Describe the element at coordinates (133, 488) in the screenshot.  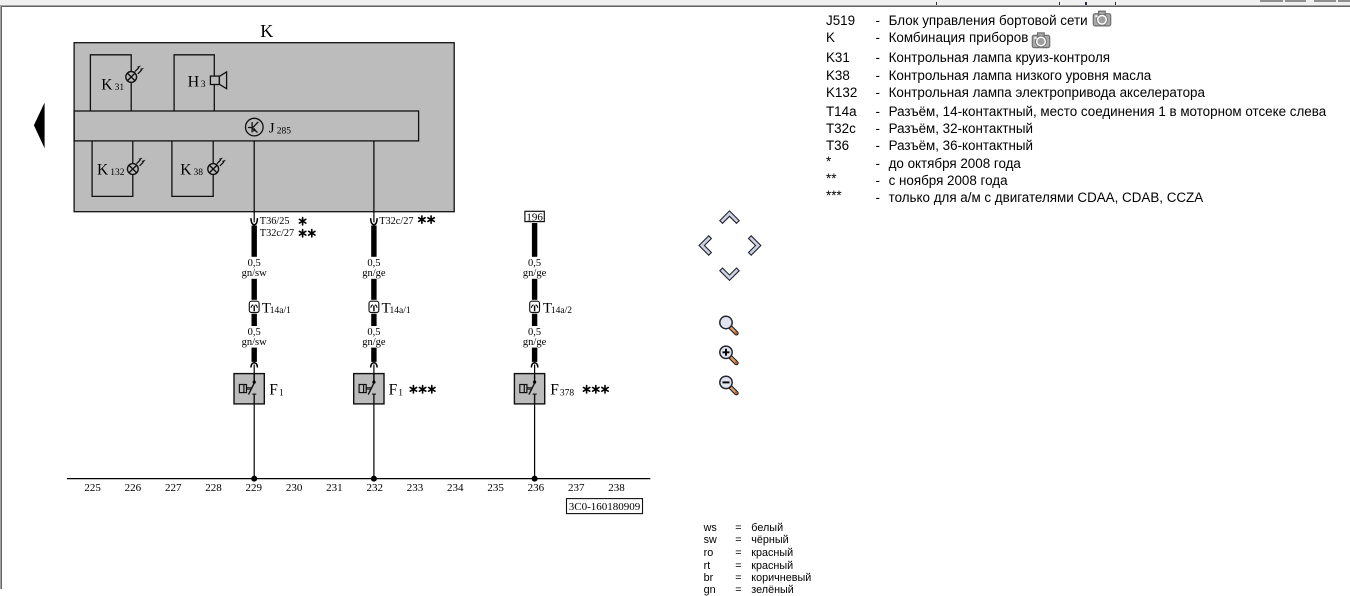
I see `svg-text: 226` at that location.